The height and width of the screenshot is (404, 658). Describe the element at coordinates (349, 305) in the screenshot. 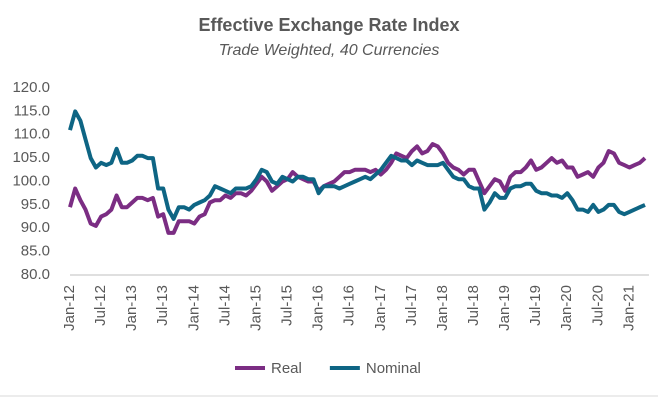

I see `x-tick-label: Jul-16` at that location.